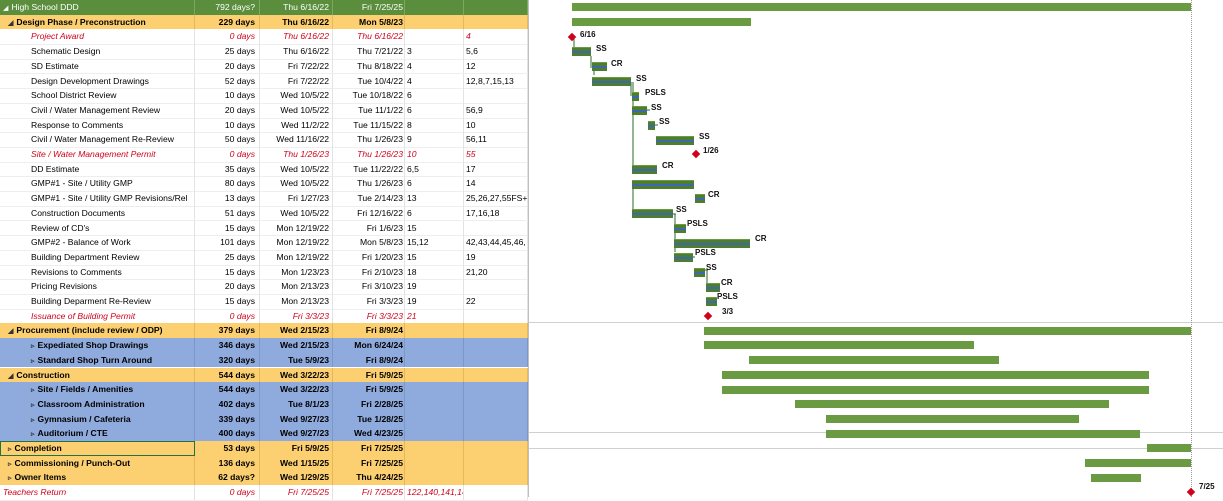 This screenshot has width=1223, height=501. I want to click on task-dur-cell: 25 days, so click(227, 51).